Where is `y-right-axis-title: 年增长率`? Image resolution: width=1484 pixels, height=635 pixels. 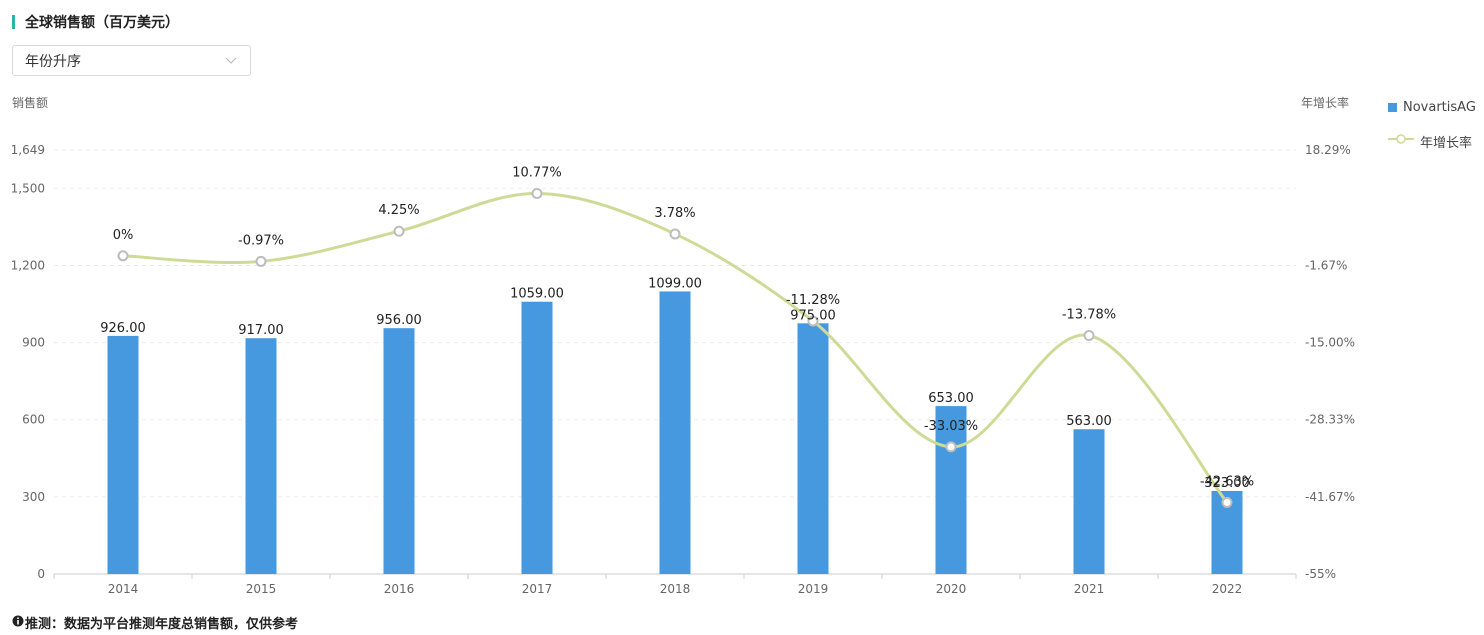 y-right-axis-title: 年增长率 is located at coordinates (1325, 102).